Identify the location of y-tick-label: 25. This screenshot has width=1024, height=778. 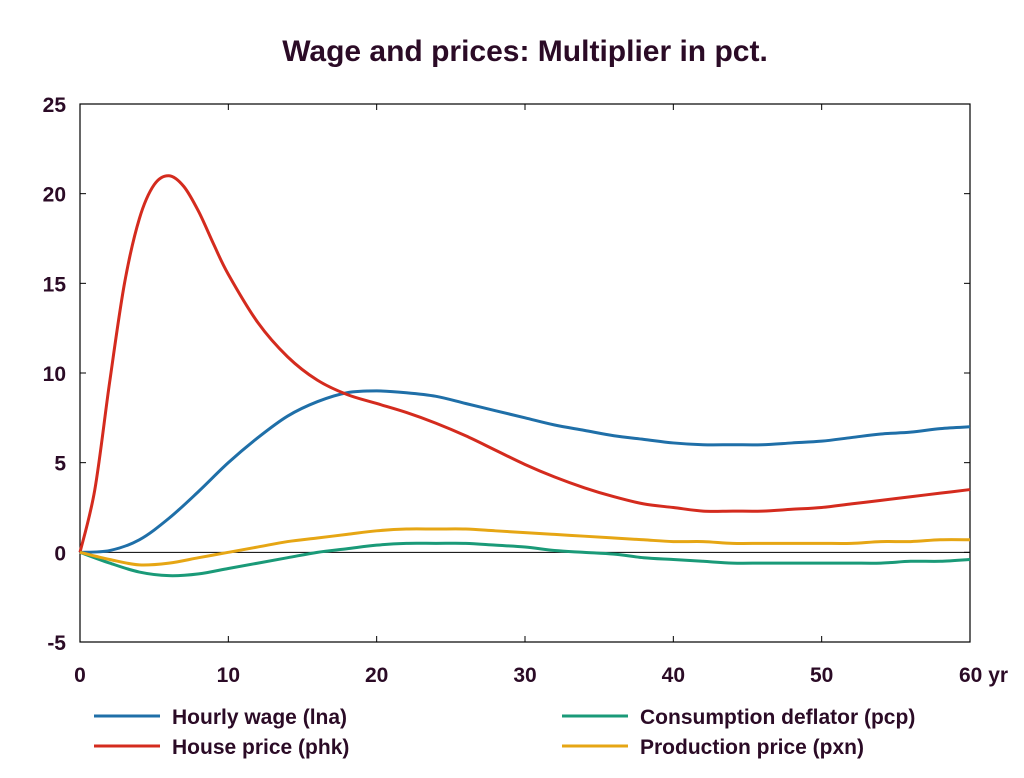
(55, 105).